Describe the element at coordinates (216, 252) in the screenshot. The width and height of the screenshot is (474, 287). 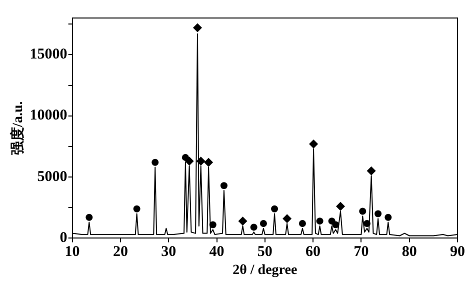
I see `x-tick-label: 40` at that location.